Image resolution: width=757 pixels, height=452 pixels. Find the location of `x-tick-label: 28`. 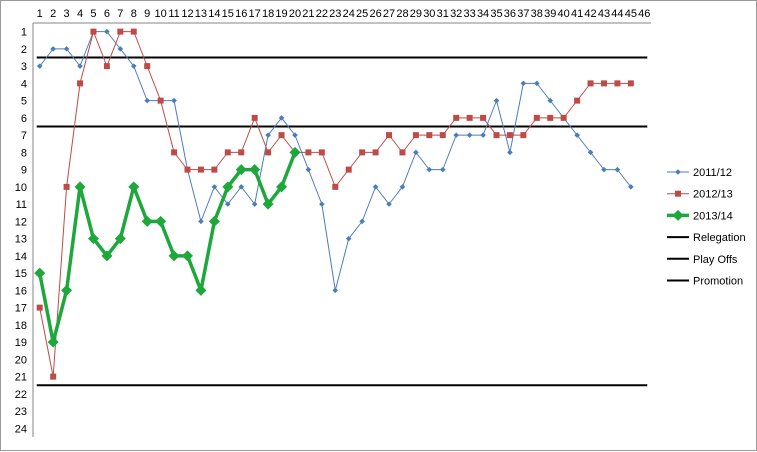

x-tick-label: 28 is located at coordinates (402, 14).